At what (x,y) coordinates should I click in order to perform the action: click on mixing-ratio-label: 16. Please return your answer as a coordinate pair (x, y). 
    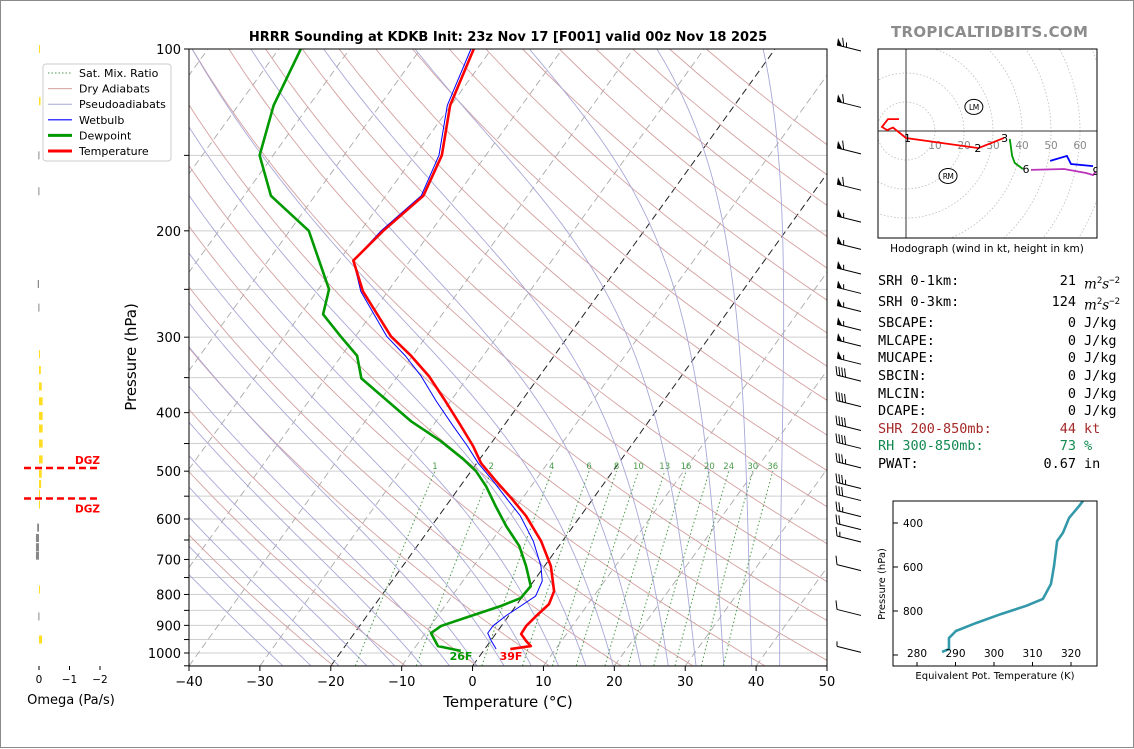
    Looking at the image, I should click on (686, 467).